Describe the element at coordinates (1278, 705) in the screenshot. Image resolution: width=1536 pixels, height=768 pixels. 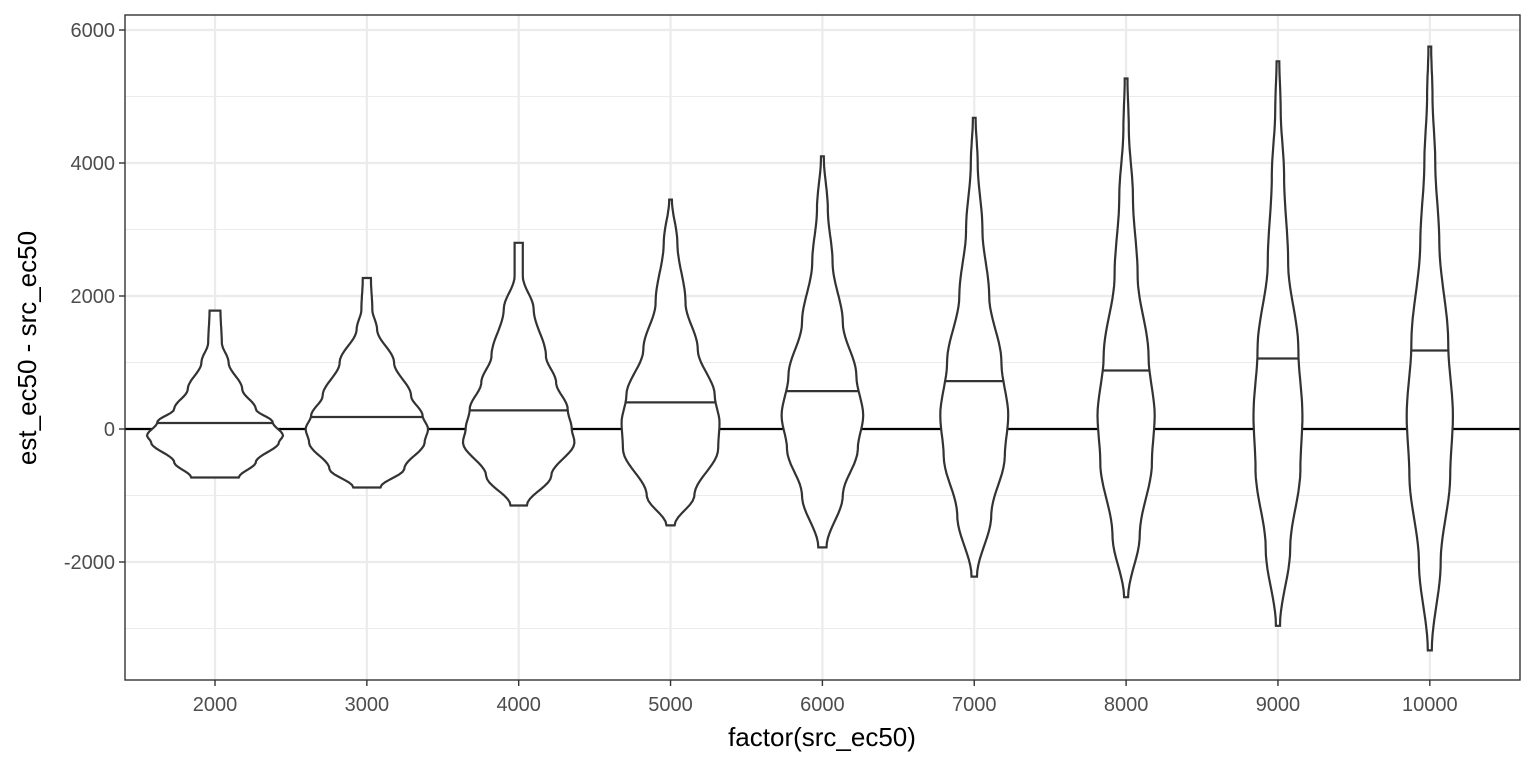
I see `x-tick-label: 9000` at that location.